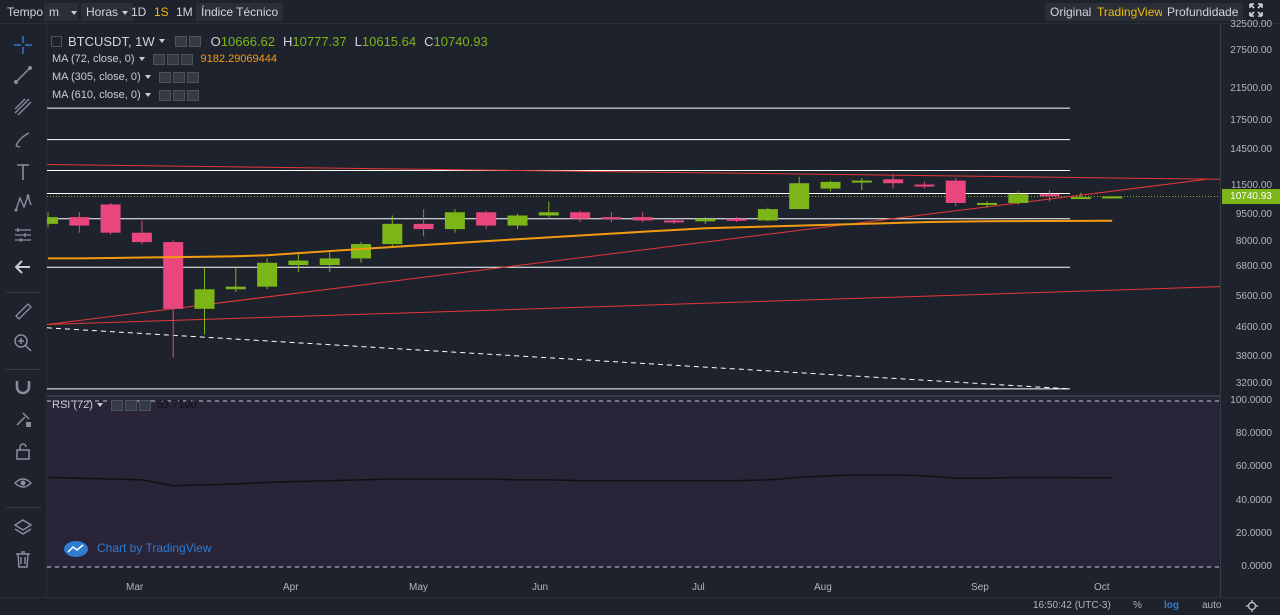 The width and height of the screenshot is (1280, 615). I want to click on rsi-legend: RSI (72) 53.7100, so click(124, 405).